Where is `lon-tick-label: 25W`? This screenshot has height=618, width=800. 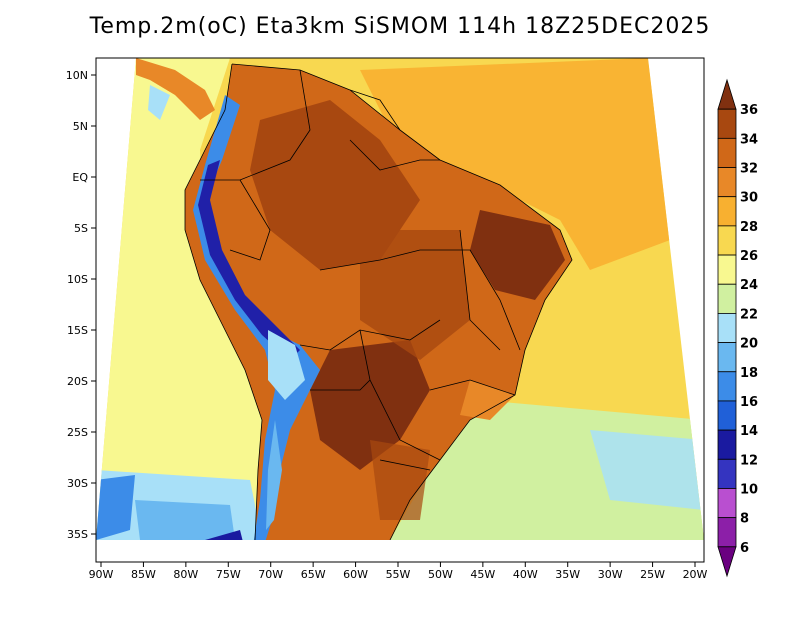
lon-tick-label: 25W is located at coordinates (652, 574).